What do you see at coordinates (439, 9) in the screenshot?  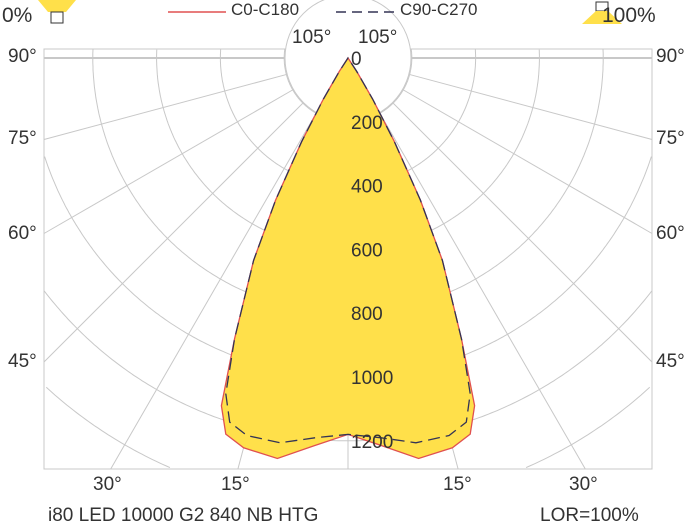 I see `legend-c90: C90-C270` at bounding box center [439, 9].